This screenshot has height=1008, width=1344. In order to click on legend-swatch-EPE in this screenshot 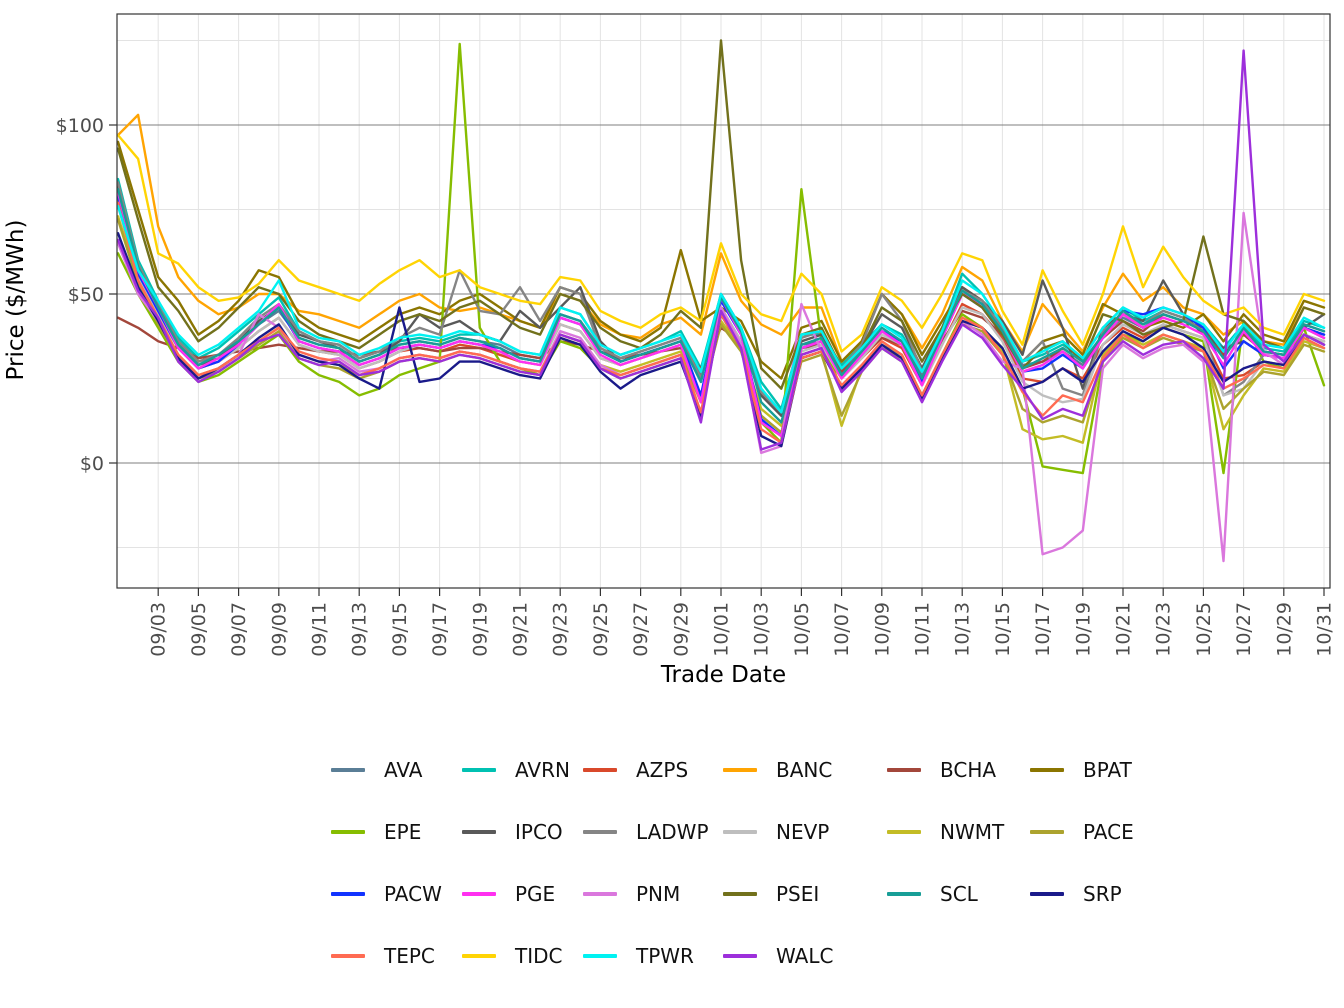, I will do `click(348, 832)`.